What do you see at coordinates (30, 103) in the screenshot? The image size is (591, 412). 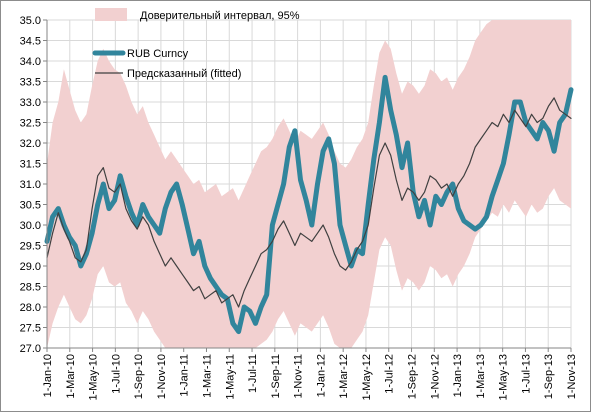 I see `y-tick-label-12: 33.0` at bounding box center [30, 103].